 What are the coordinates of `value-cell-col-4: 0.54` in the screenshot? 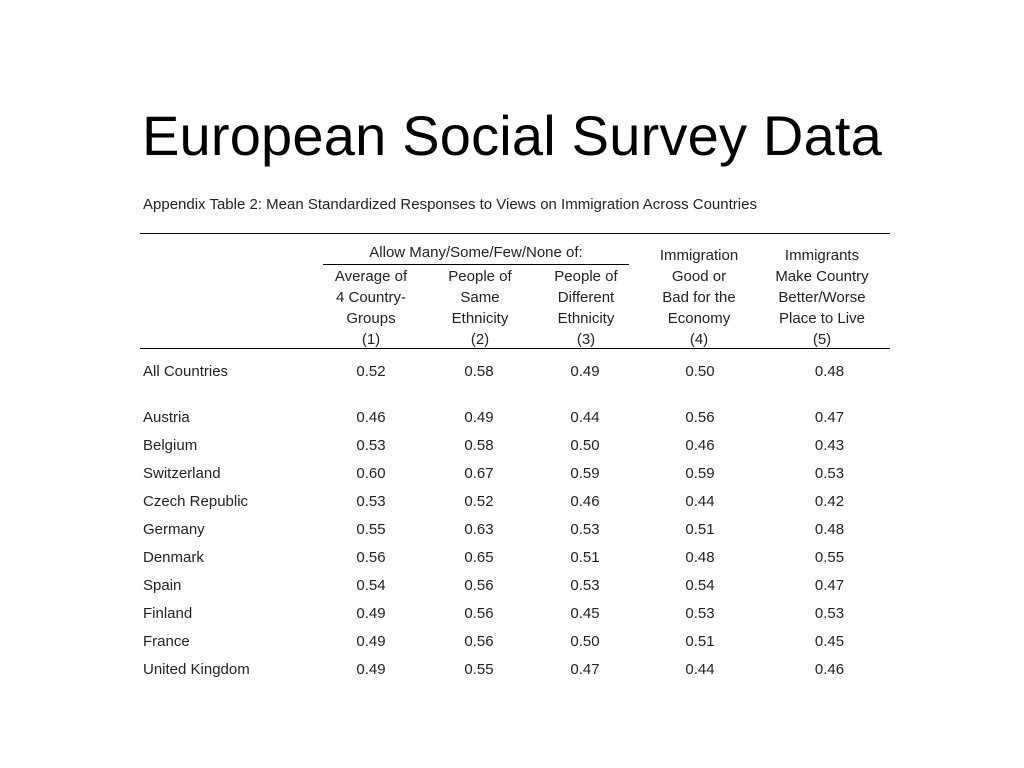 It's located at (700, 585).